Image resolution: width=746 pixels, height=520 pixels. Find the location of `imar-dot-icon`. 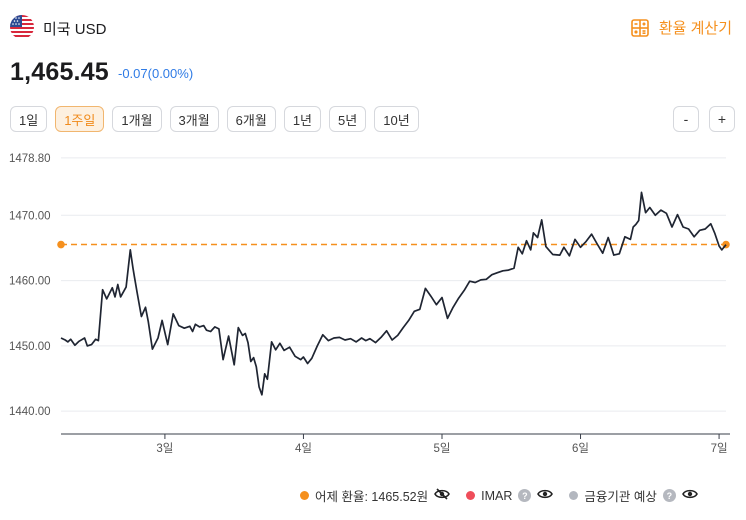

imar-dot-icon is located at coordinates (471, 495).